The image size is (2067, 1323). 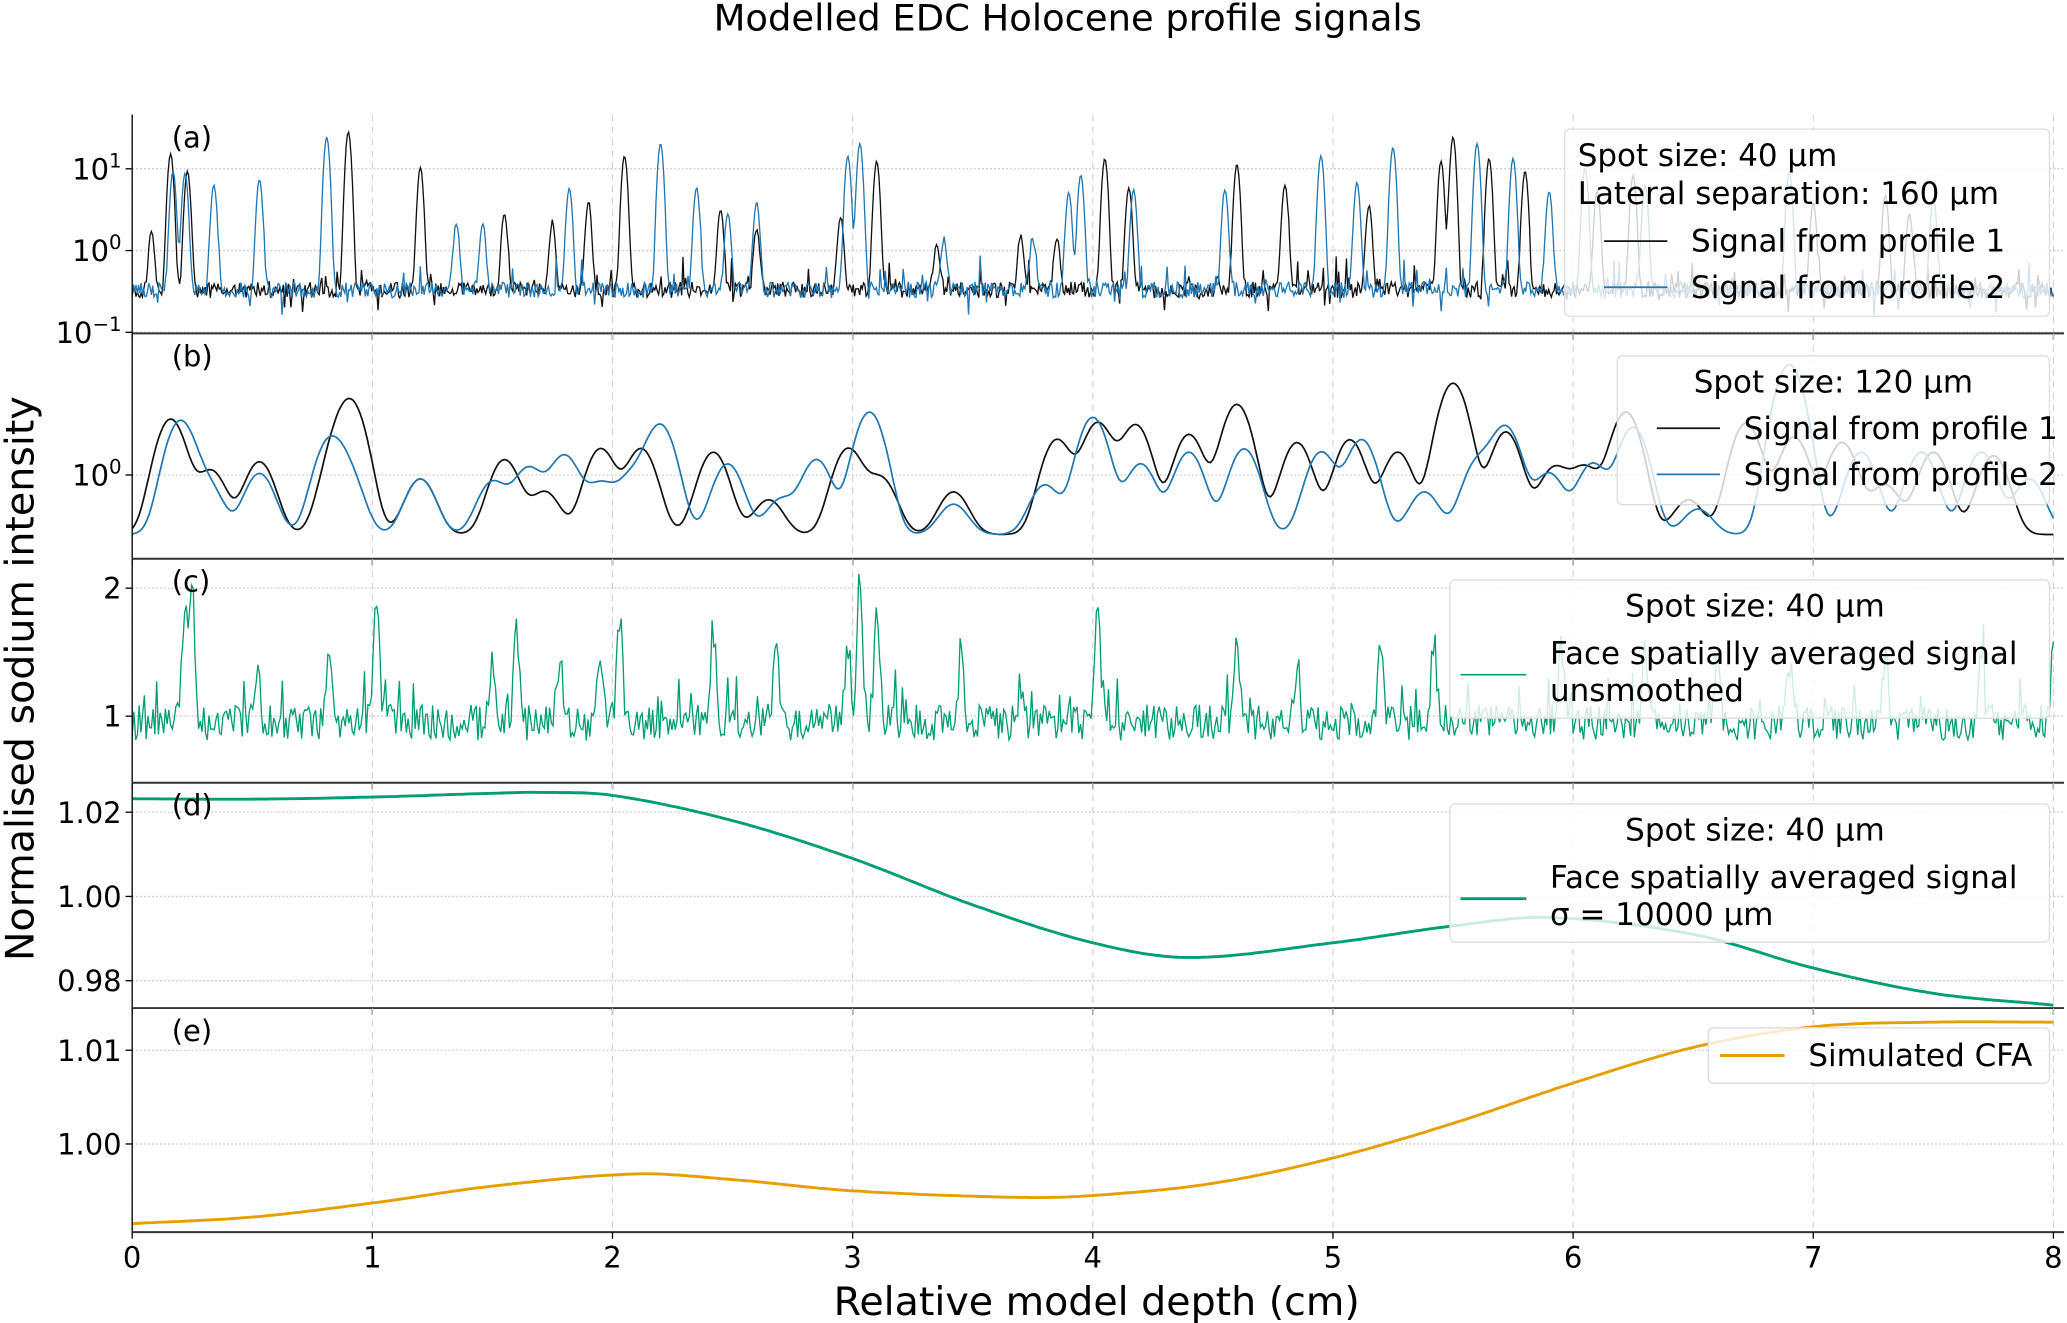 What do you see at coordinates (192, 138) in the screenshot?
I see `panel-label: (a)` at bounding box center [192, 138].